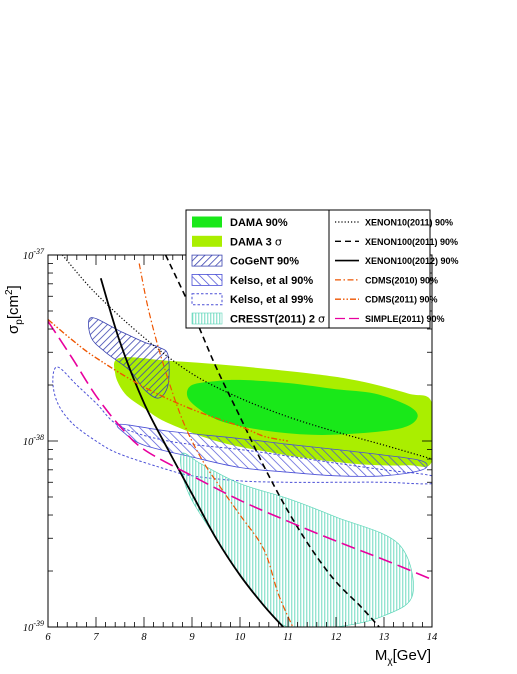 The height and width of the screenshot is (674, 517). Describe the element at coordinates (277, 319) in the screenshot. I see `legend-label: CRESST(2011) 2 σ` at that location.